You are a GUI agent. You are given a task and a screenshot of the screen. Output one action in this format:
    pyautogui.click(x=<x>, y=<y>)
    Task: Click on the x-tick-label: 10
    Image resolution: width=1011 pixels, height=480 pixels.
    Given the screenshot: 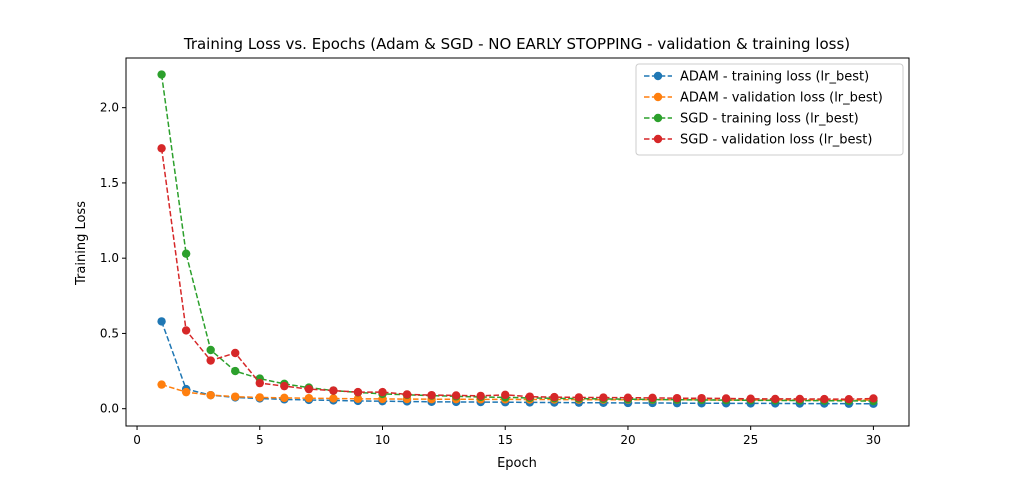 What is the action you would take?
    pyautogui.click(x=382, y=440)
    